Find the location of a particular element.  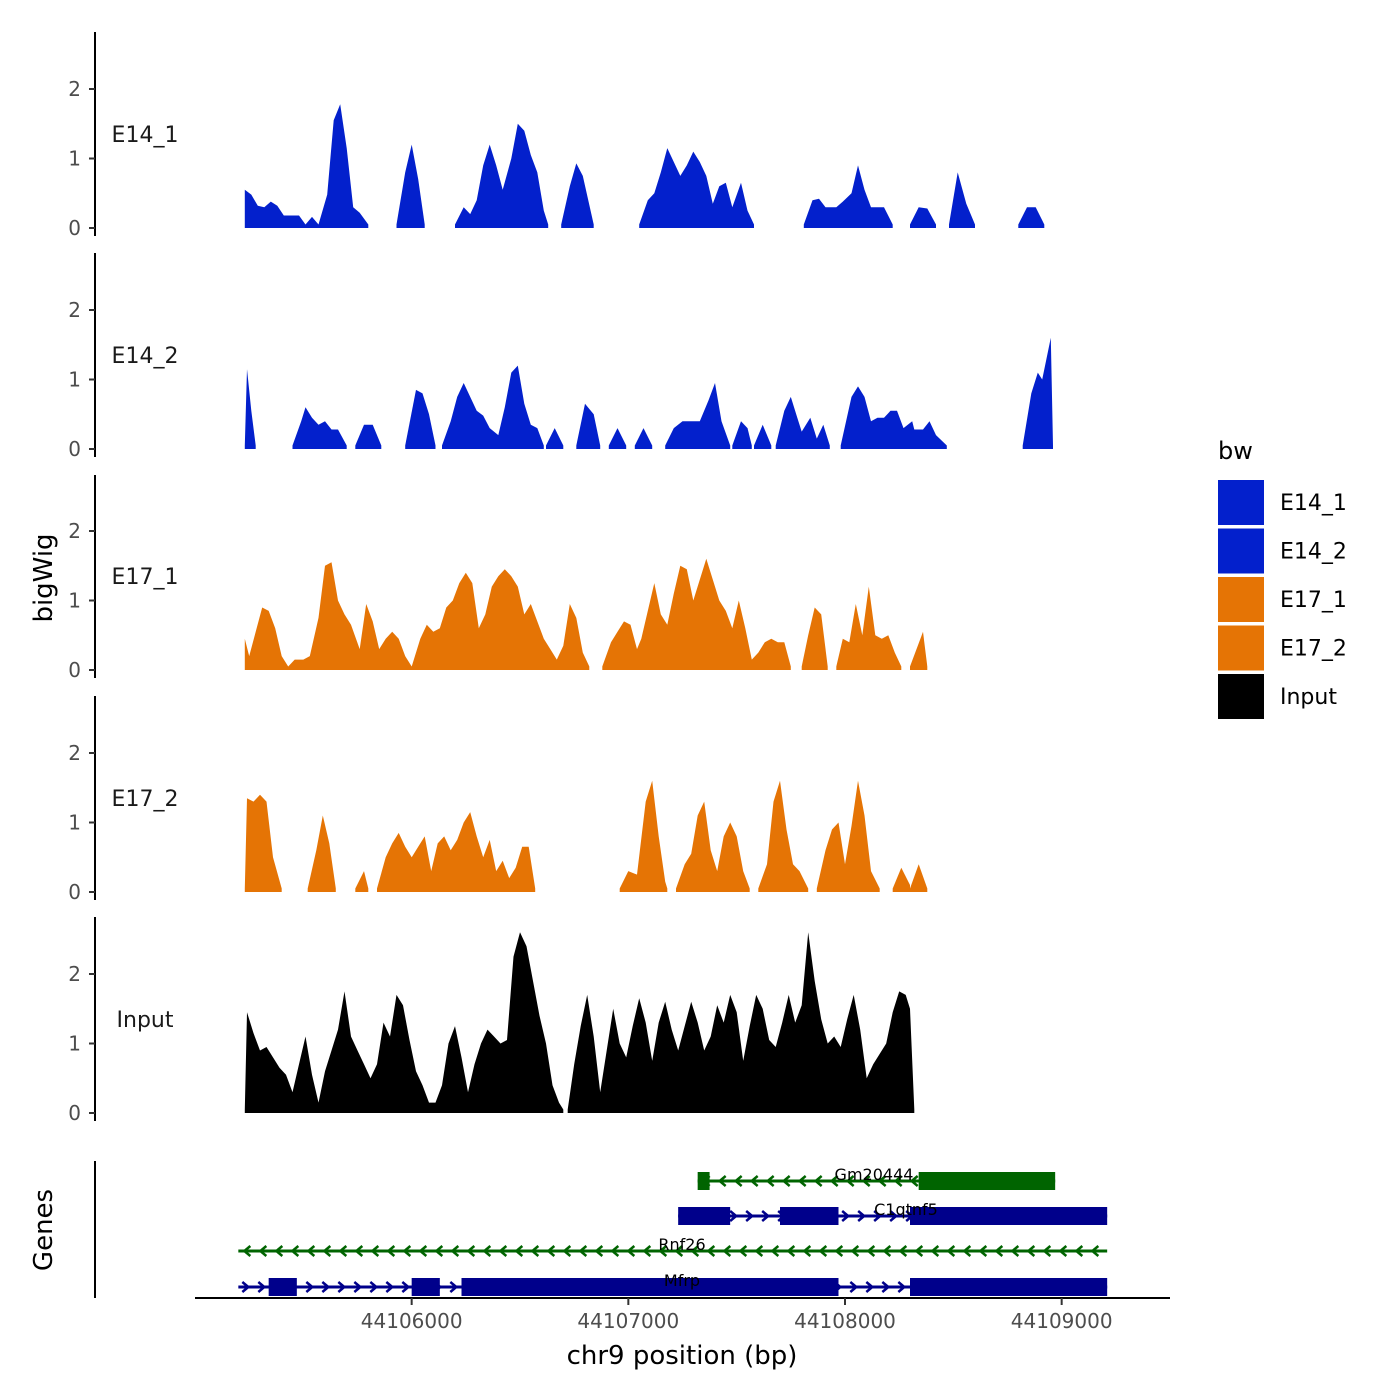

legend-label: E17_2 is located at coordinates (1313, 649).